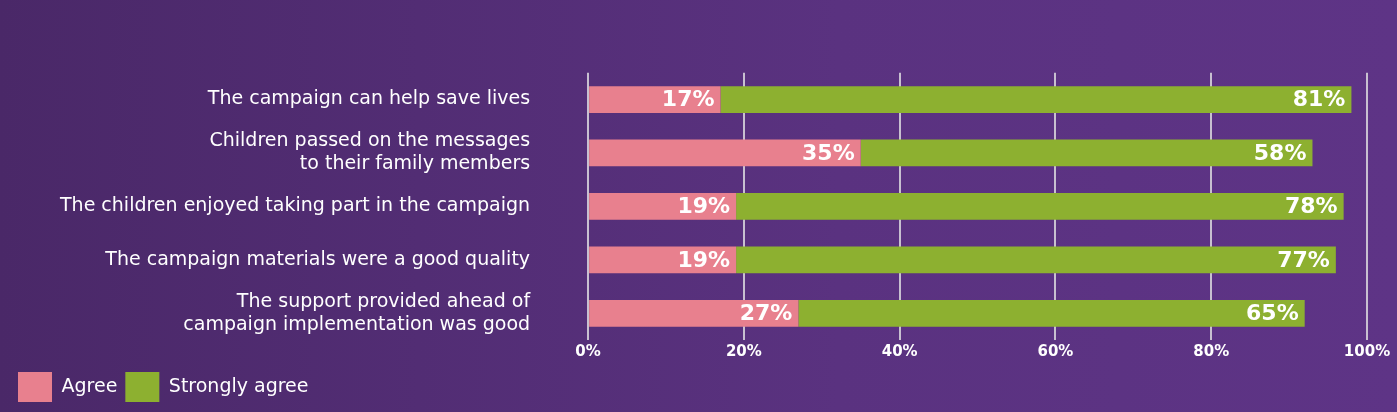  I want to click on x-tick-label: 100%, so click(1367, 350).